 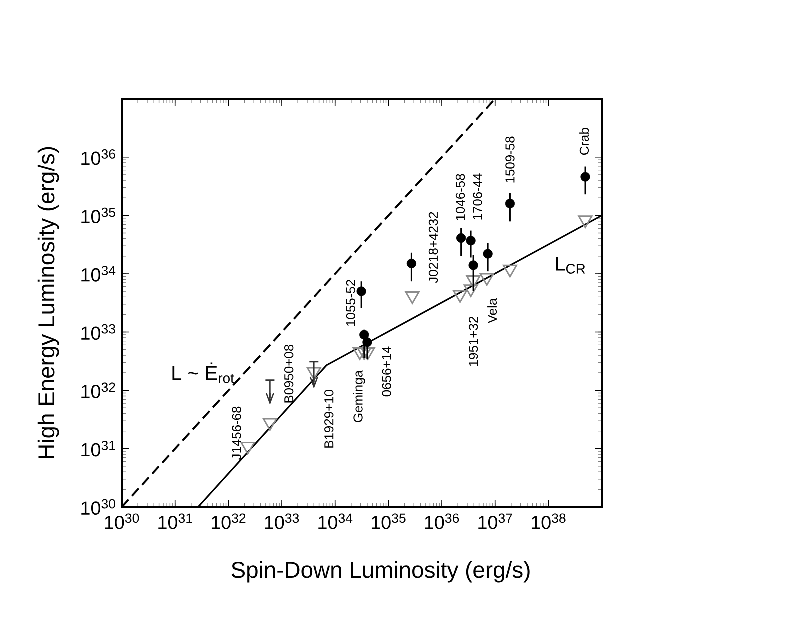 What do you see at coordinates (229, 522) in the screenshot?
I see `x-tick-label: 10$^{32}$` at bounding box center [229, 522].